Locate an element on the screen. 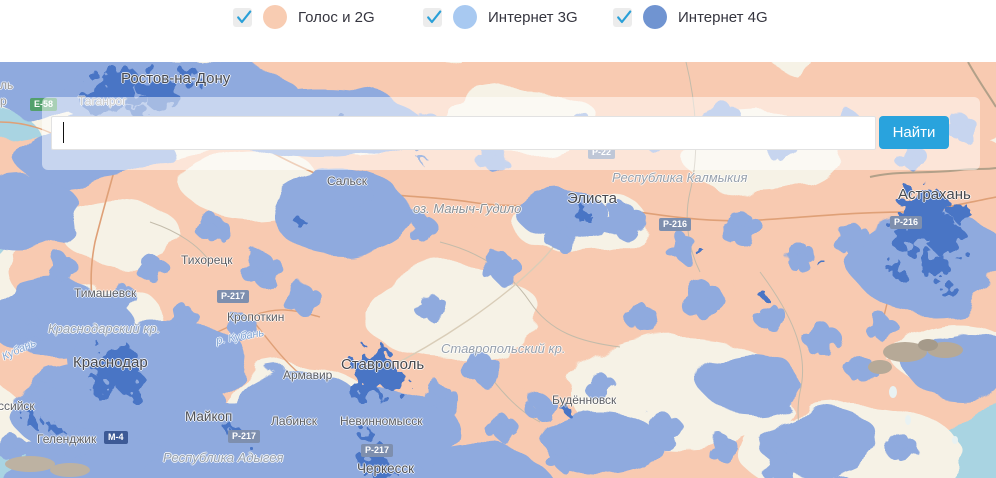 Image resolution: width=996 pixels, height=478 pixels. road-badge-r217-b: Р-217 is located at coordinates (244, 436).